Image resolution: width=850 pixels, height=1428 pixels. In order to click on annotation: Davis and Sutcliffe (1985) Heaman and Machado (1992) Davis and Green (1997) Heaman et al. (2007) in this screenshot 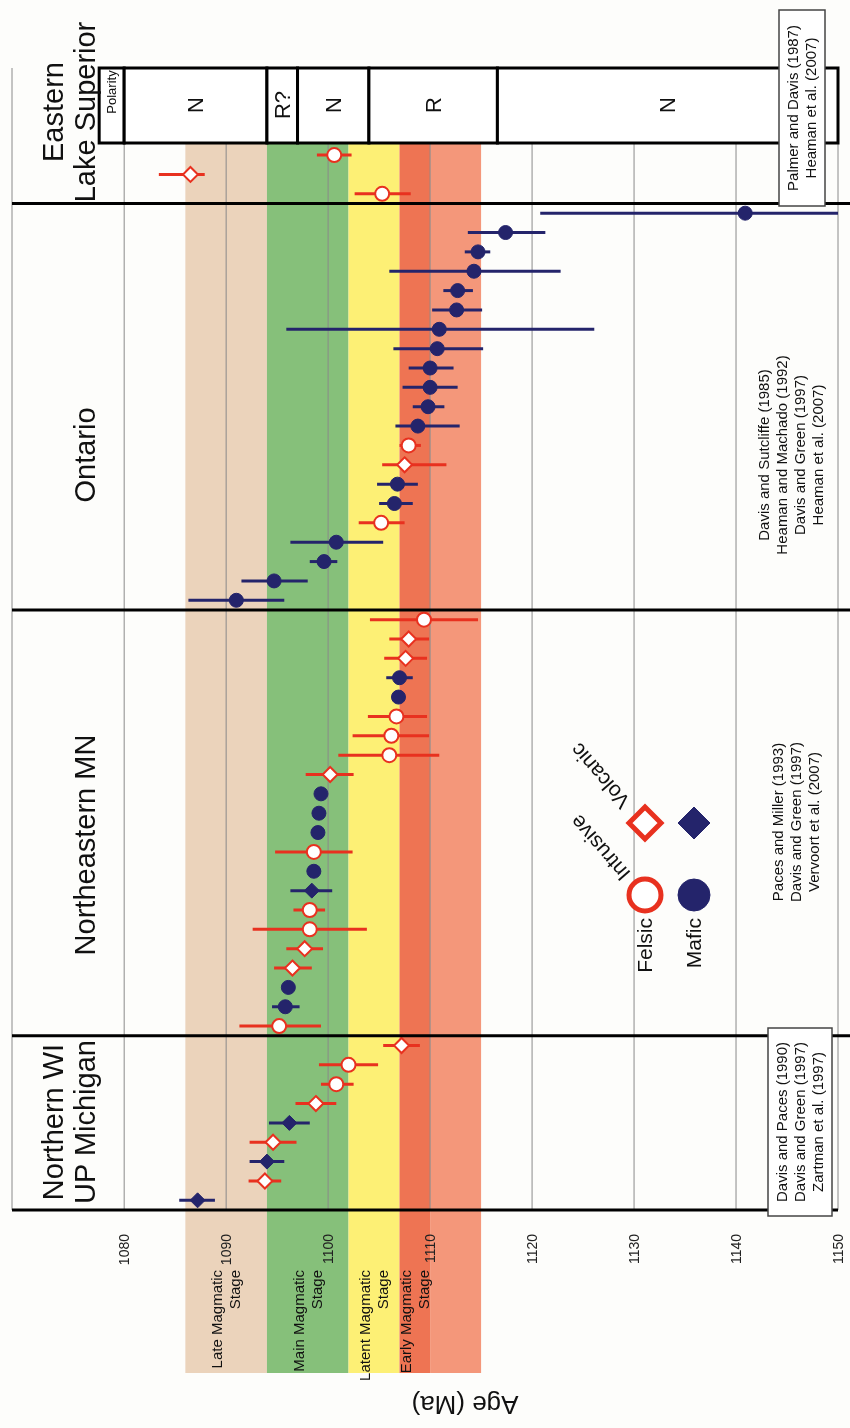, I will do `click(791, 455)`.